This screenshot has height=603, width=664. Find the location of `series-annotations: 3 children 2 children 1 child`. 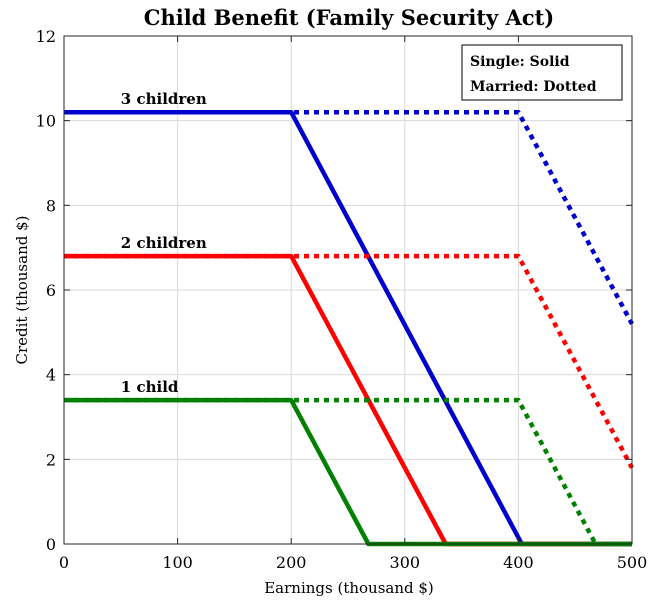

series-annotations: 3 children 2 children 1 child is located at coordinates (164, 243).